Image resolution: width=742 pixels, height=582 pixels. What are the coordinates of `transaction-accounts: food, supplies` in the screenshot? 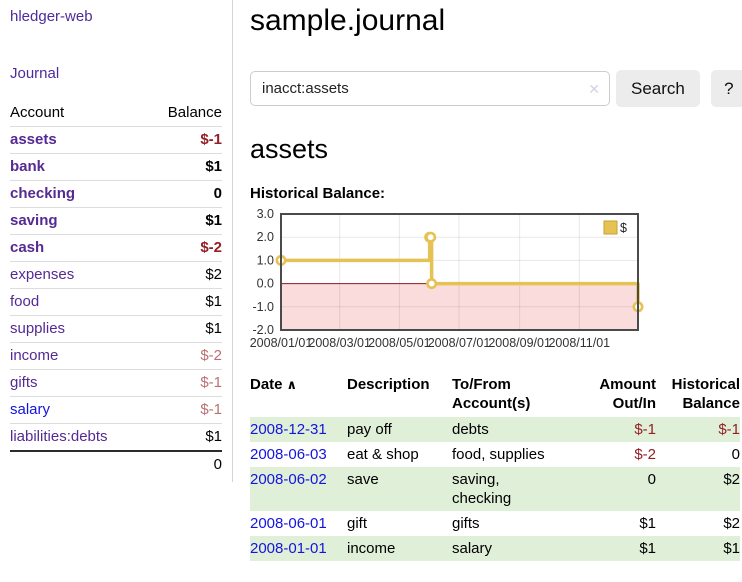 It's located at (498, 454).